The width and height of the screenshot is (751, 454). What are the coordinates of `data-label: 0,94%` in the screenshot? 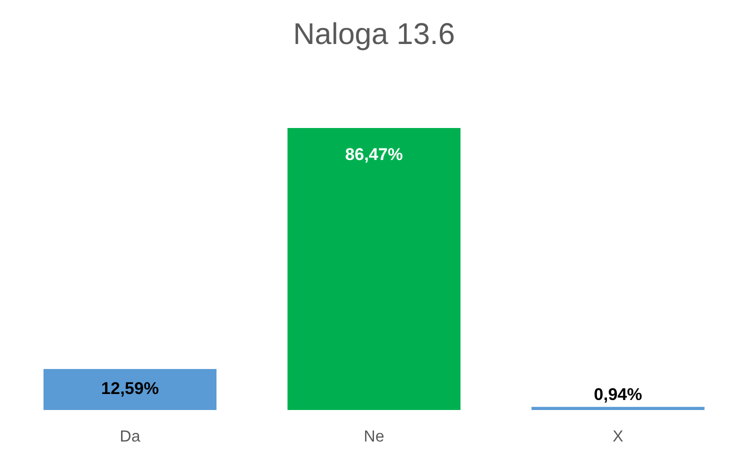 It's located at (618, 394).